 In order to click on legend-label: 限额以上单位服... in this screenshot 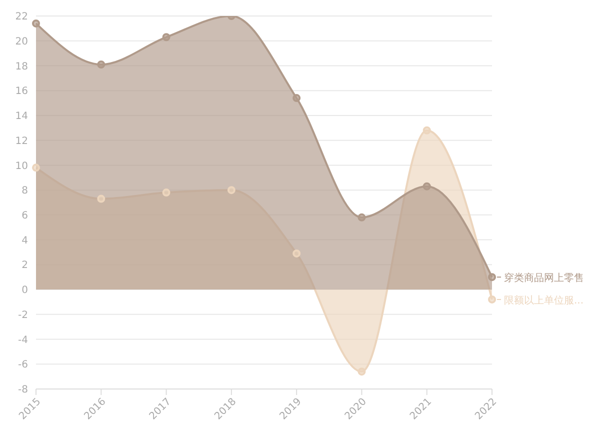, I will do `click(544, 300)`.